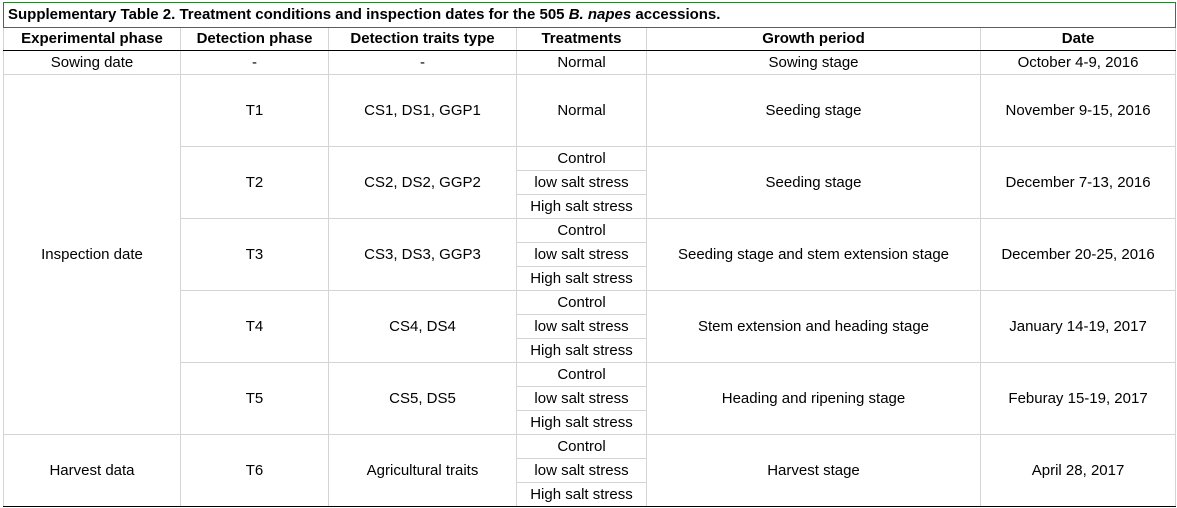  I want to click on cell-traits: -, so click(422, 62).